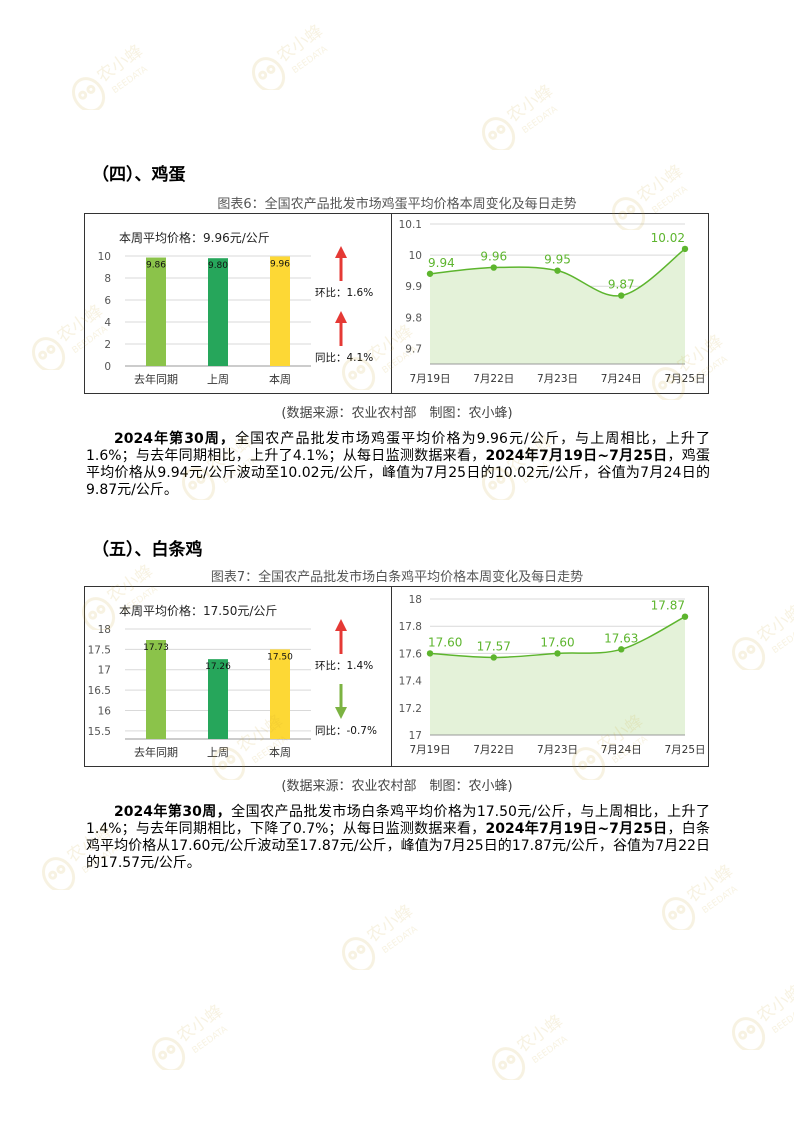 The width and height of the screenshot is (794, 1122). What do you see at coordinates (107, 301) in the screenshot?
I see `y-tick-label: 6` at bounding box center [107, 301].